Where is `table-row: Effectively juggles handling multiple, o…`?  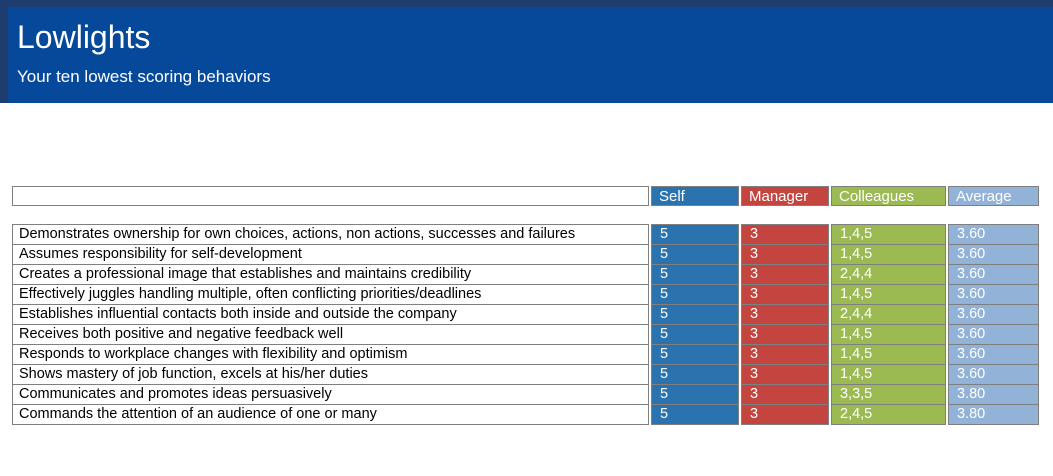
table-row: Effectively juggles handling multiple, o… is located at coordinates (526, 294).